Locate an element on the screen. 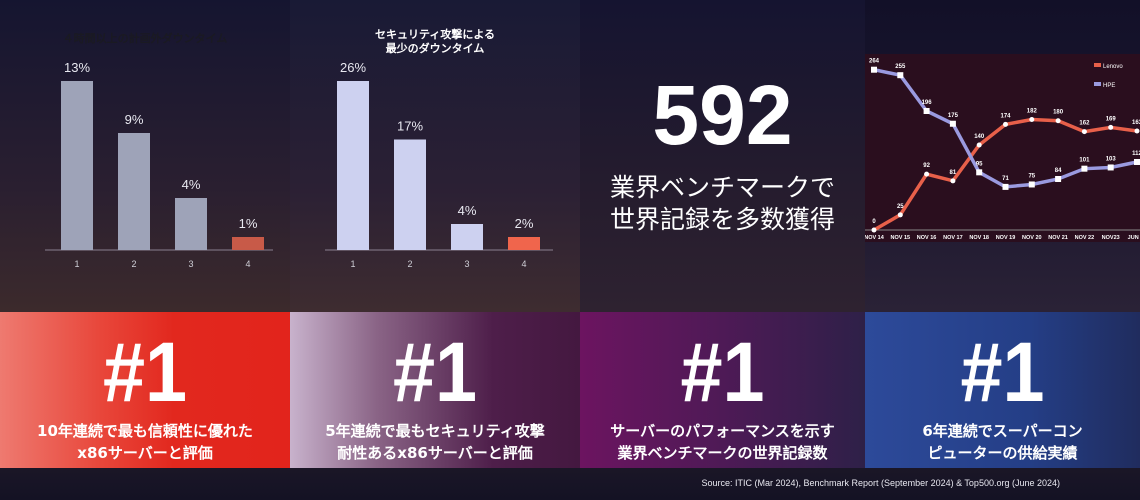  data-label: 264 is located at coordinates (874, 62).